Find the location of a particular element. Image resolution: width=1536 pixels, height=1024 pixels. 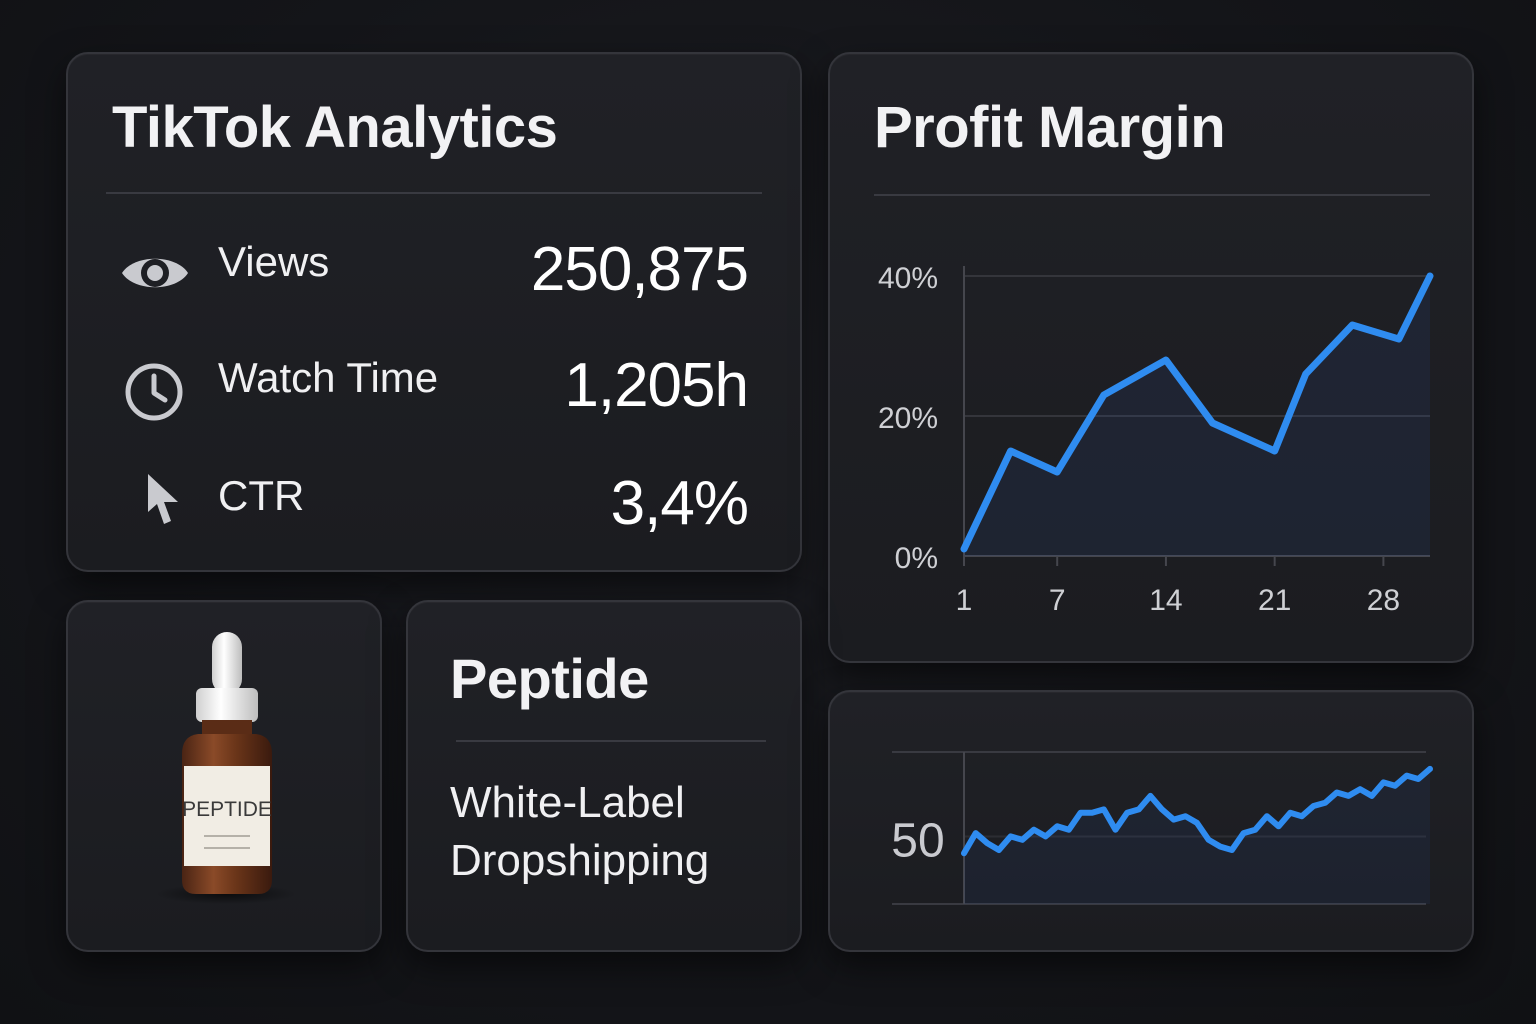

watch-time-label: Watch Time is located at coordinates (328, 377).